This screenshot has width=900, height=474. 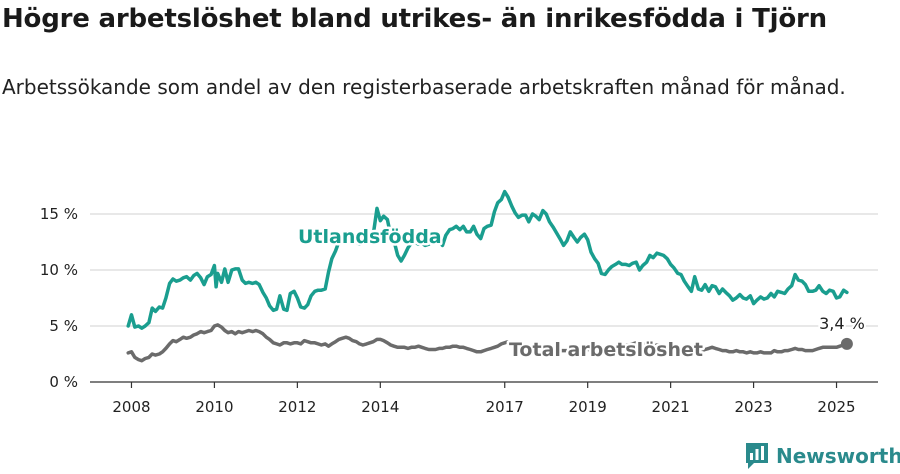 What do you see at coordinates (214, 407) in the screenshot?
I see `x-tick-label: 2010` at bounding box center [214, 407].